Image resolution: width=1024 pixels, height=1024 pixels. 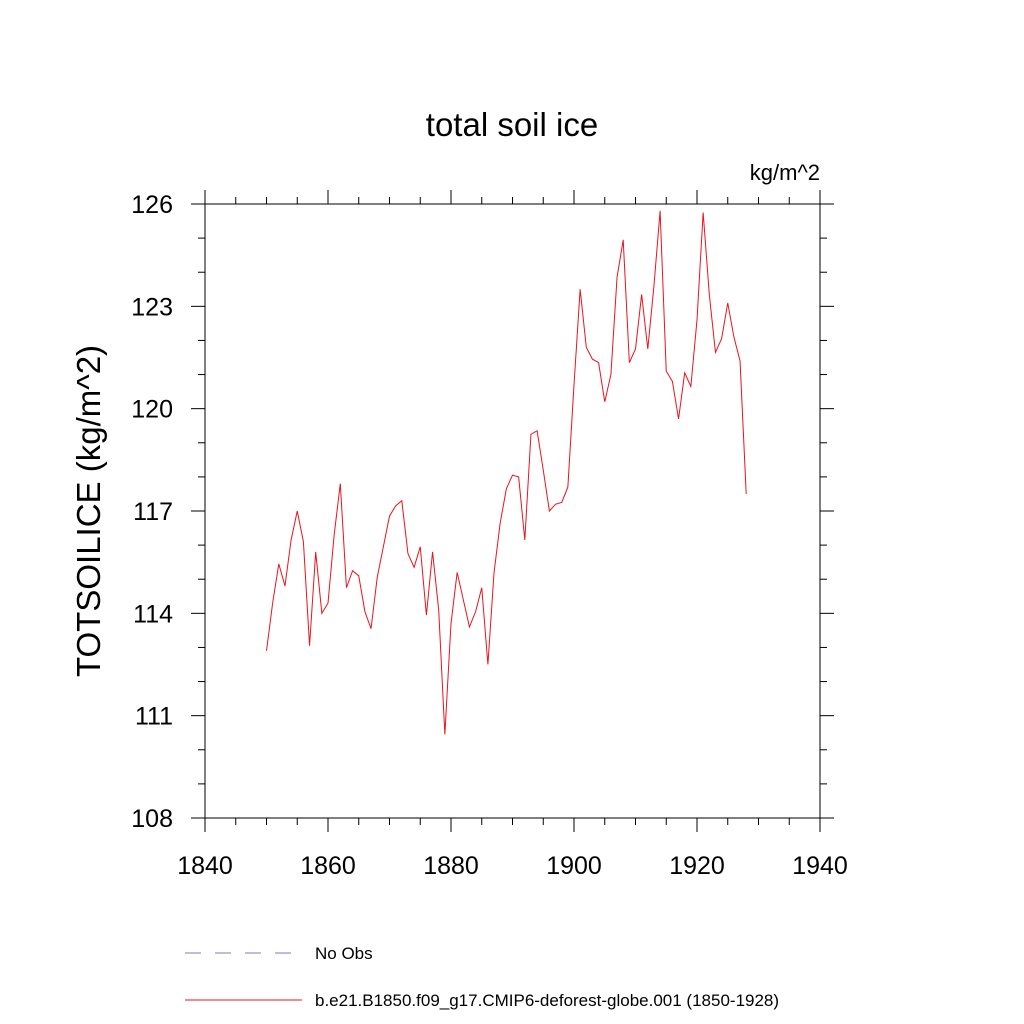 What do you see at coordinates (574, 866) in the screenshot?
I see `x-tick-label: 1900` at bounding box center [574, 866].